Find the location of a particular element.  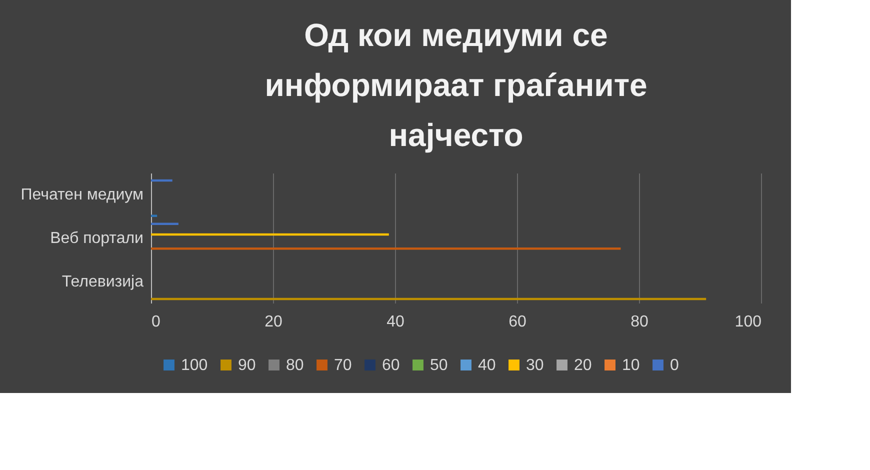

legend-label: 70 is located at coordinates (343, 365).